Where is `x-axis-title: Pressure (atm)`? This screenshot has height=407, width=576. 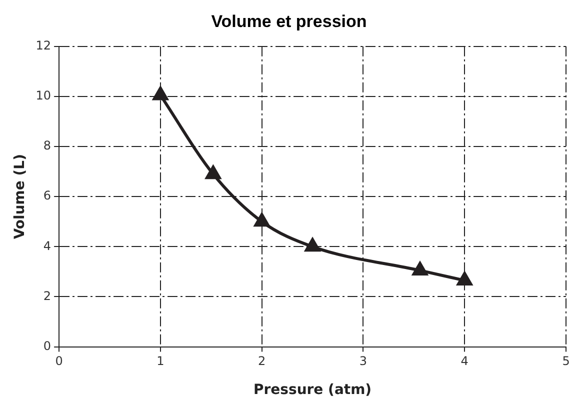
x-axis-title: Pressure (atm) is located at coordinates (312, 390).